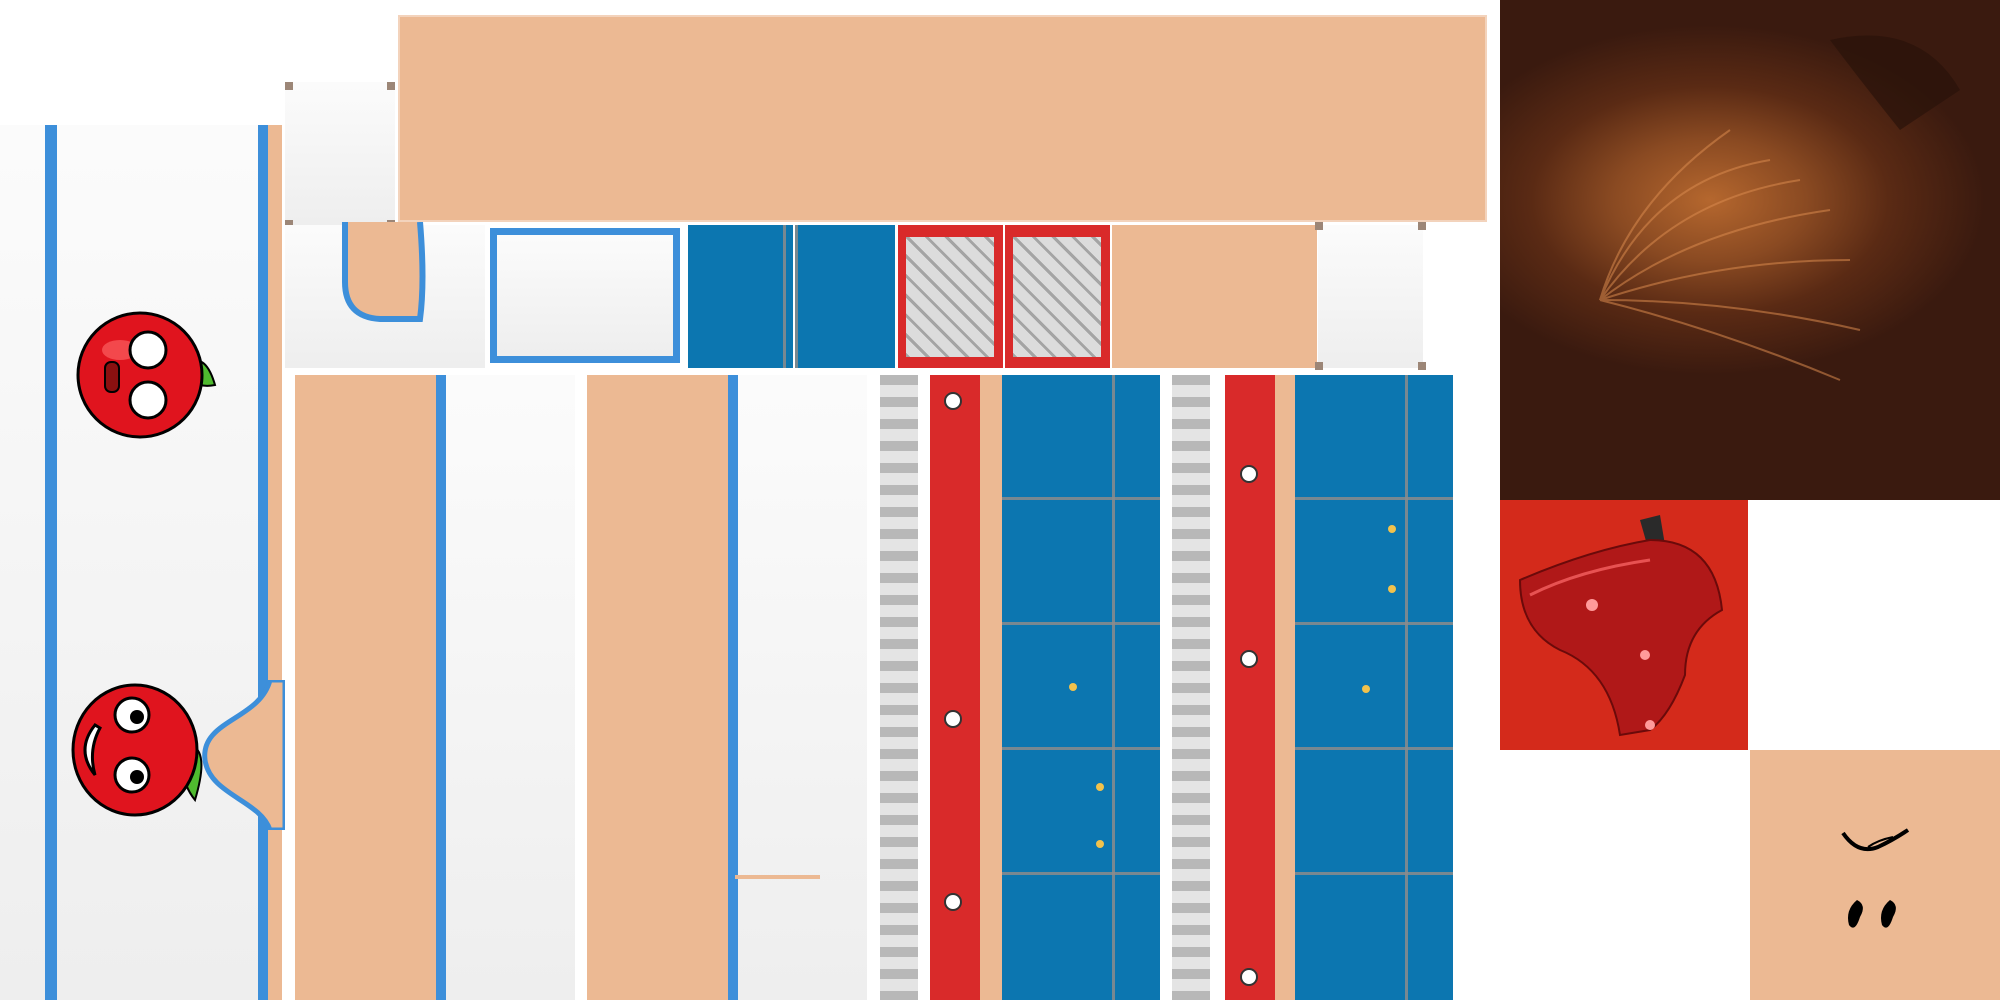  What do you see at coordinates (799, 687) in the screenshot?
I see `sleeve-shirt-b` at bounding box center [799, 687].